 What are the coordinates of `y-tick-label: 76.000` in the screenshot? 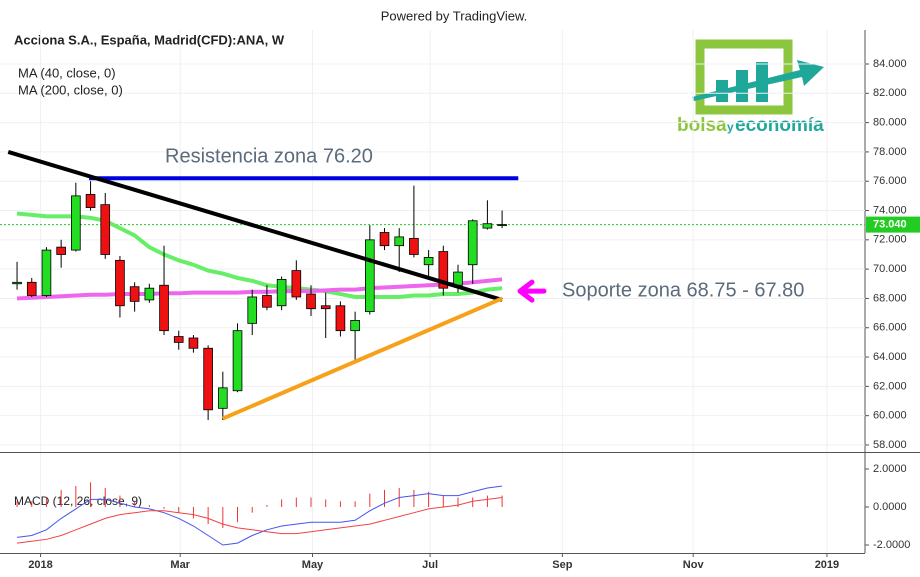 It's located at (890, 181).